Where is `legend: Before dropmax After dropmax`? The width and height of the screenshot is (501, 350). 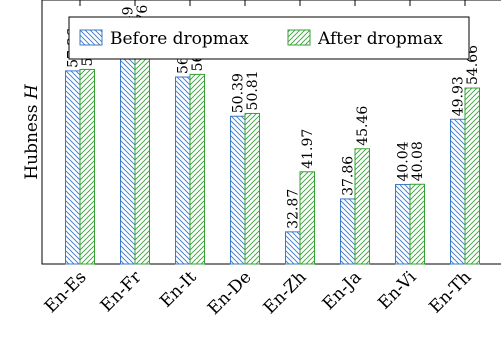
legend: Before dropmax After dropmax is located at coordinates (269, 38).